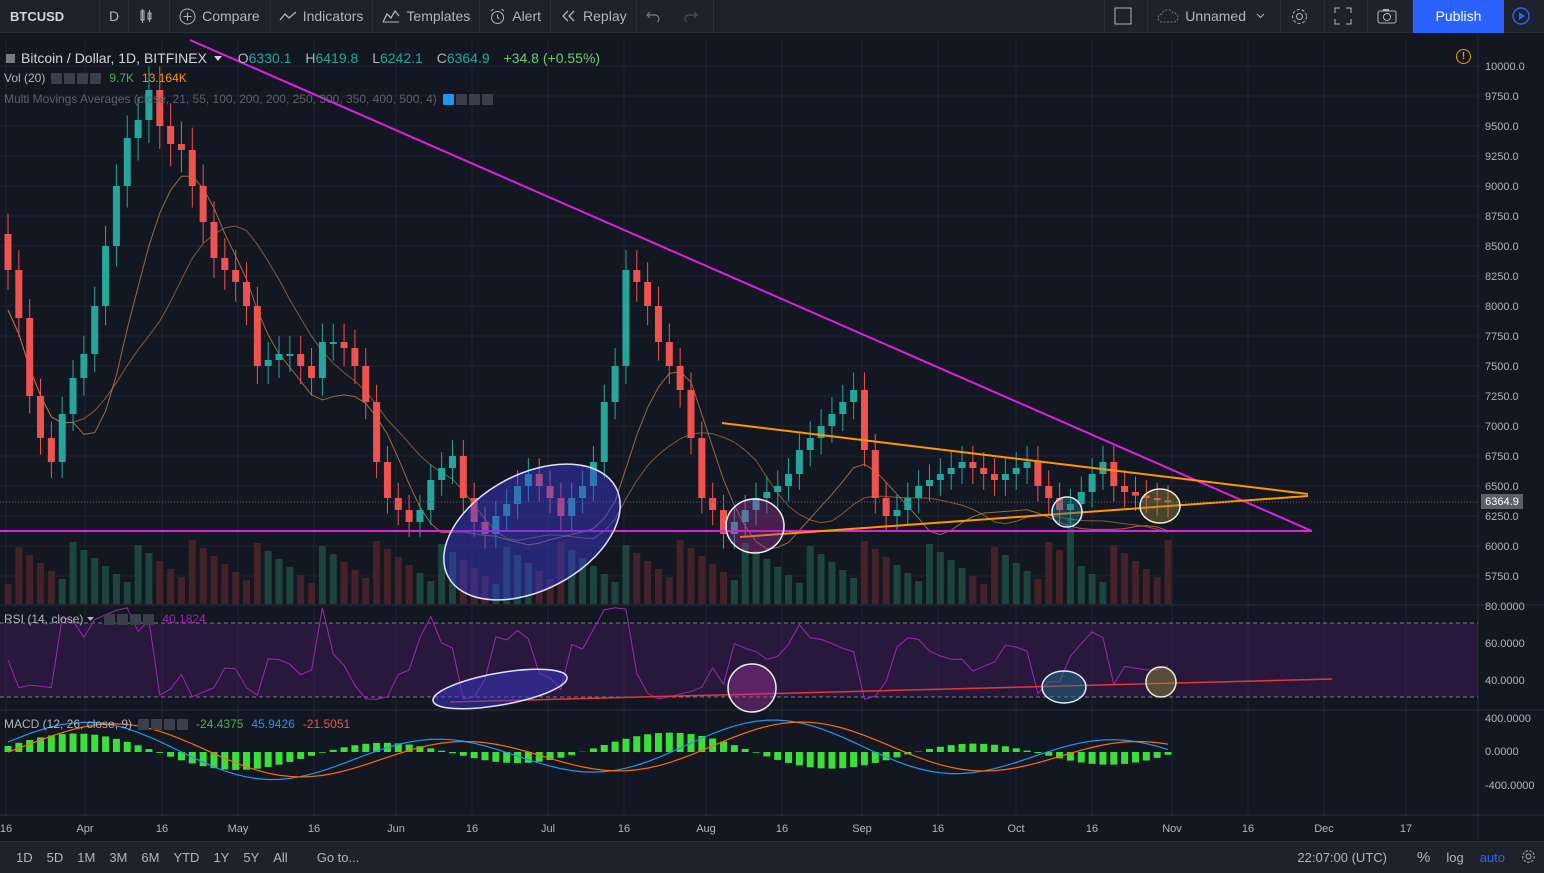 The image size is (1544, 873). What do you see at coordinates (1524, 16) in the screenshot?
I see `play-button` at bounding box center [1524, 16].